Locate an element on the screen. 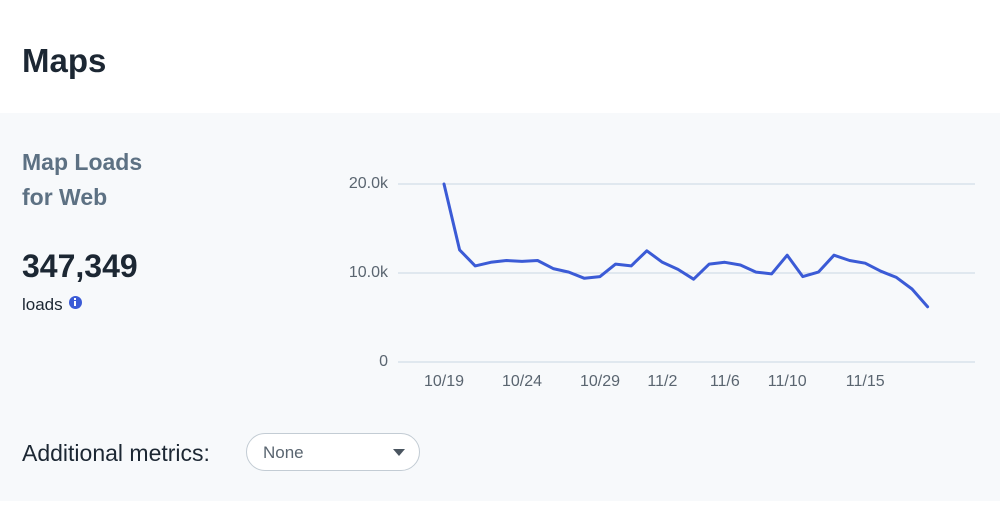  info-icon is located at coordinates (75, 302).